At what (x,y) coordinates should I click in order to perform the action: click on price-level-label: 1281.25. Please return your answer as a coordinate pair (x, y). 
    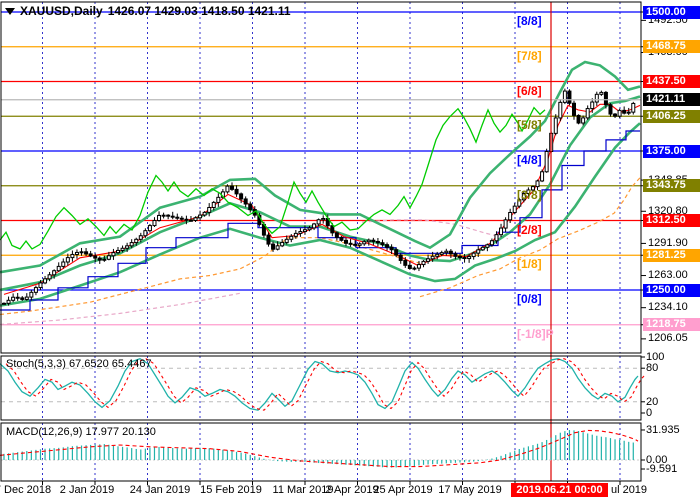
    Looking at the image, I should click on (671, 255).